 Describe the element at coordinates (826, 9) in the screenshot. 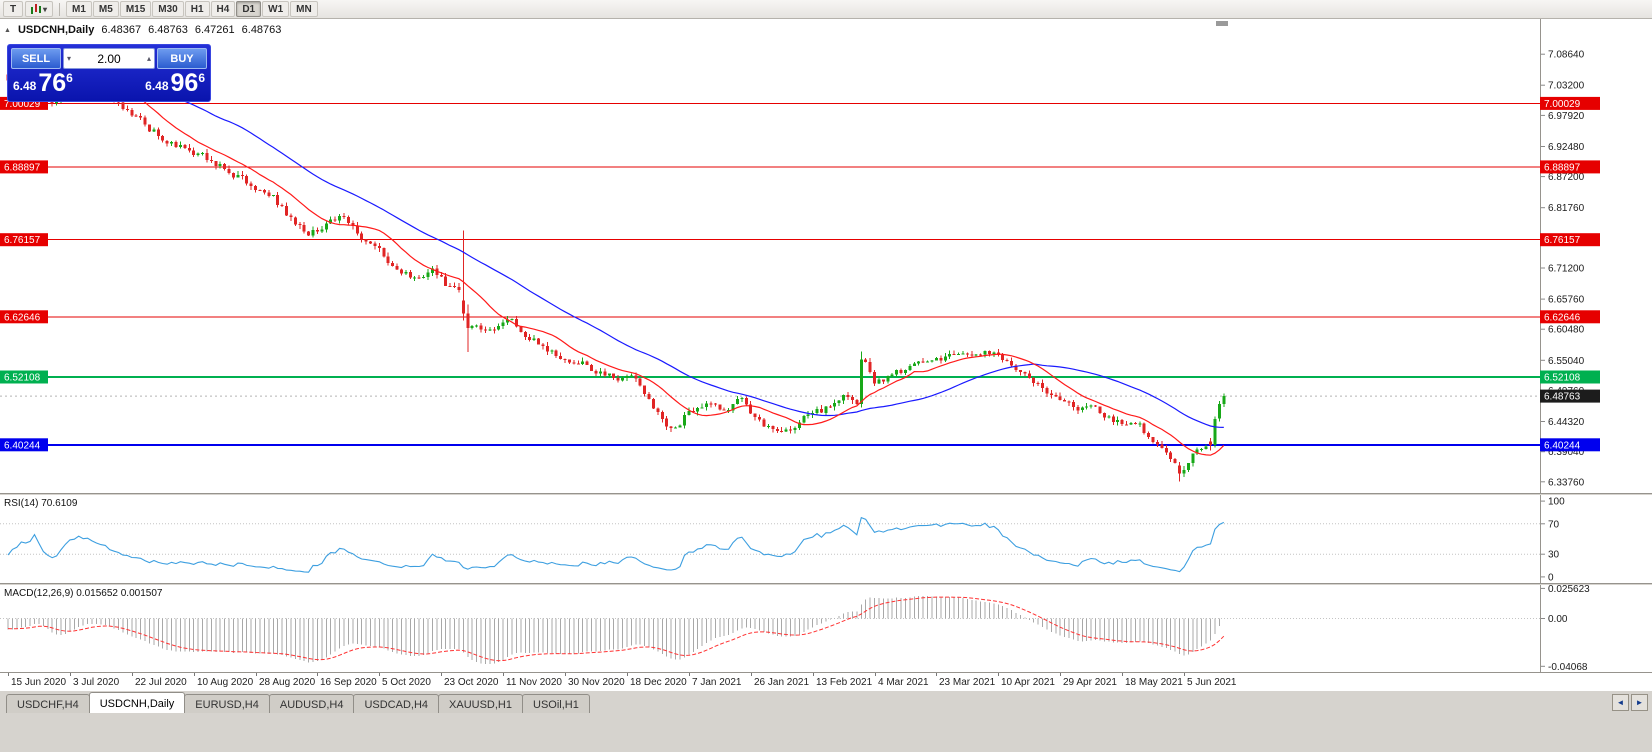

I see `timeframe-toolbar: T ▾ M1 M5 M15 M30 H1 H4 D1 W1 MN` at that location.